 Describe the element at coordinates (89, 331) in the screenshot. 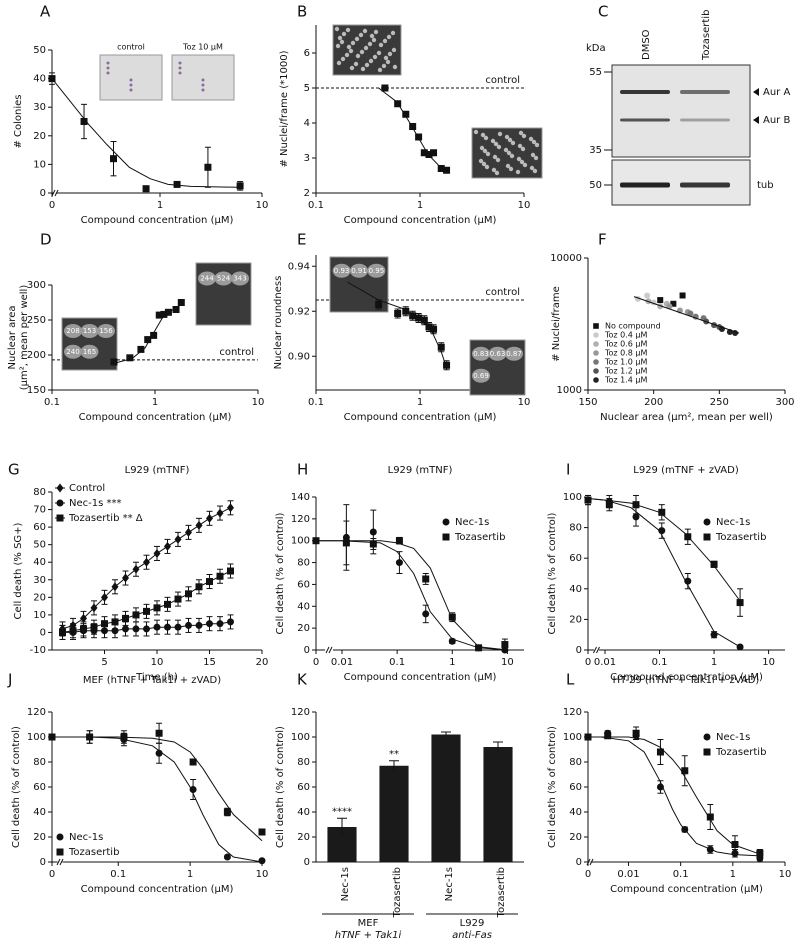

I see `inset-label: 153` at that location.